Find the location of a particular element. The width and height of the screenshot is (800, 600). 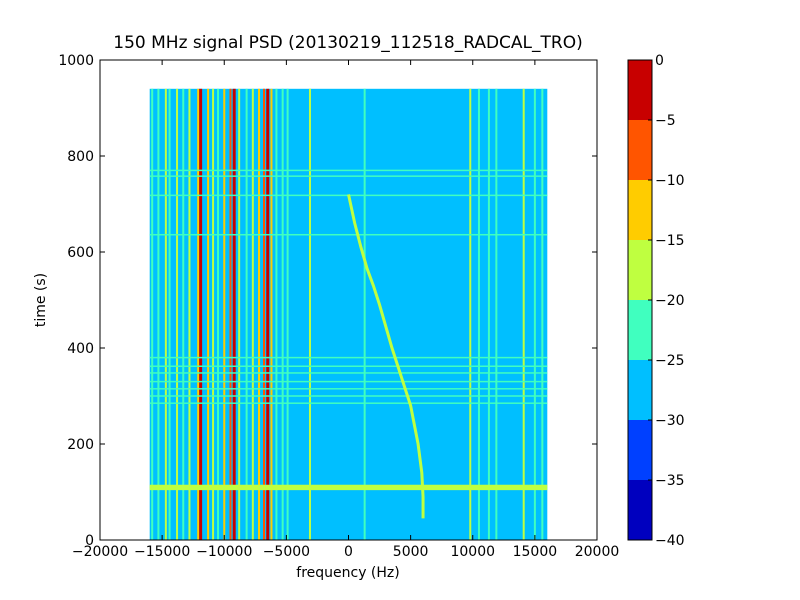

x-tick-label: 0 is located at coordinates (348, 552).